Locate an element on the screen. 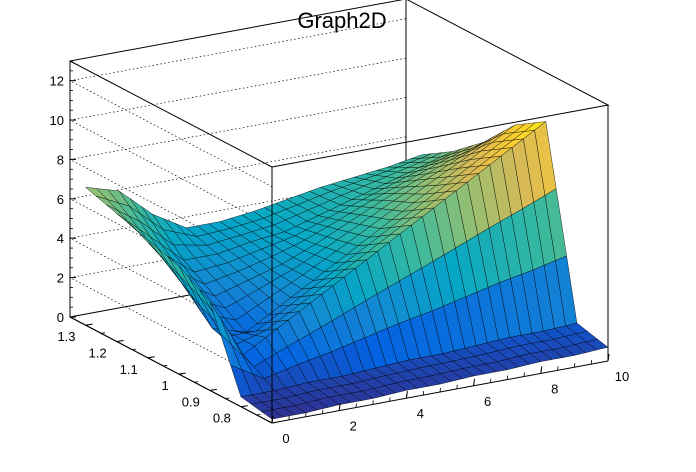 This screenshot has width=696, height=472. x-tick-label: 8 is located at coordinates (554, 388).